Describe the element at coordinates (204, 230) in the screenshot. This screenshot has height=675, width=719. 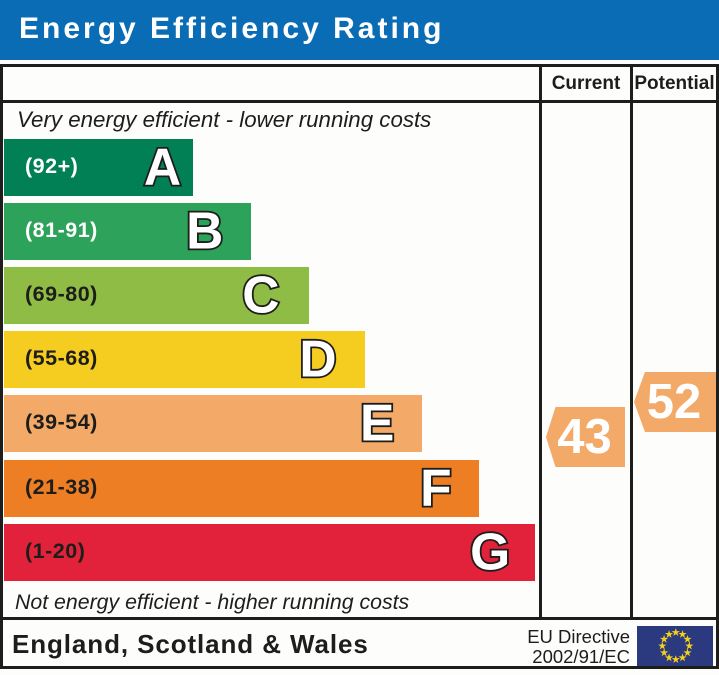
I see `svg-text: B` at that location.